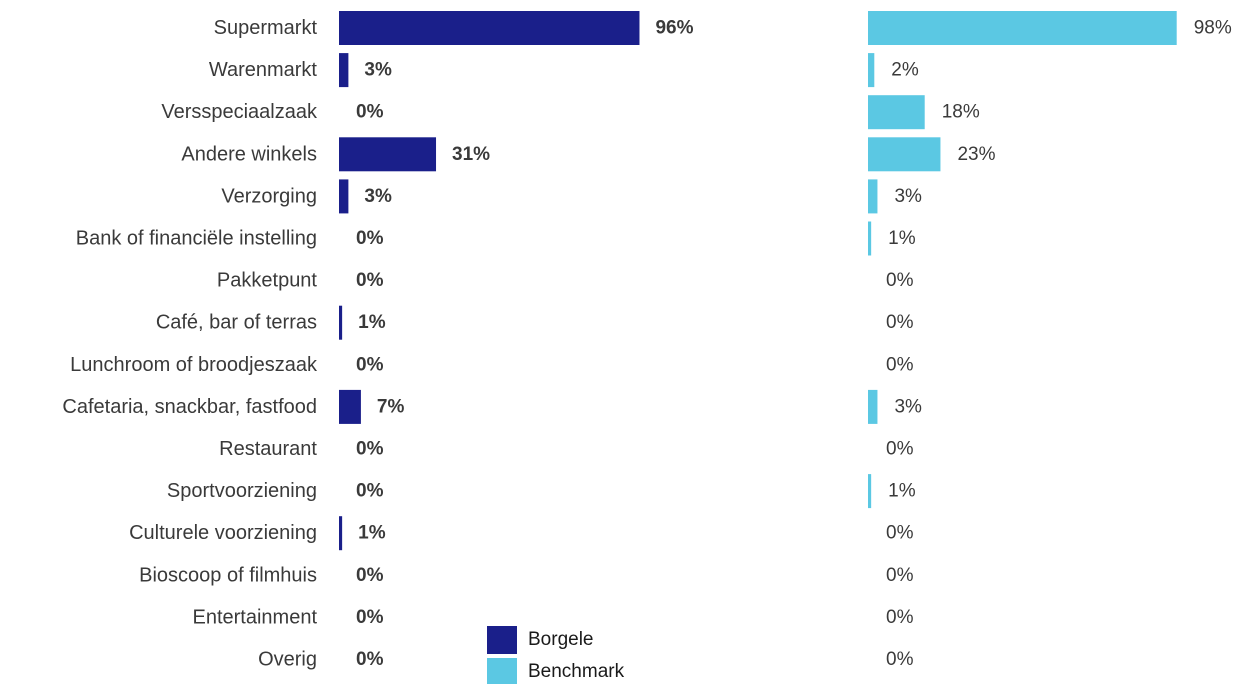 The image size is (1241, 684). What do you see at coordinates (1213, 28) in the screenshot?
I see `data-label-benchmark: 98%` at bounding box center [1213, 28].